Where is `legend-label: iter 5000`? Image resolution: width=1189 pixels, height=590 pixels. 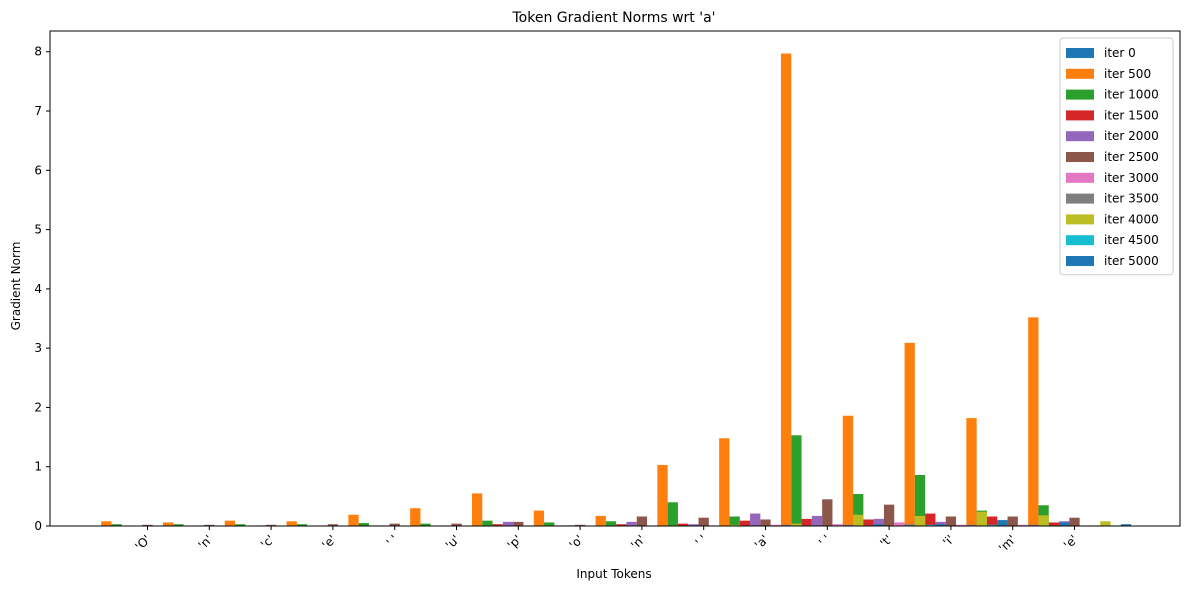
legend-label: iter 5000 is located at coordinates (1131, 261).